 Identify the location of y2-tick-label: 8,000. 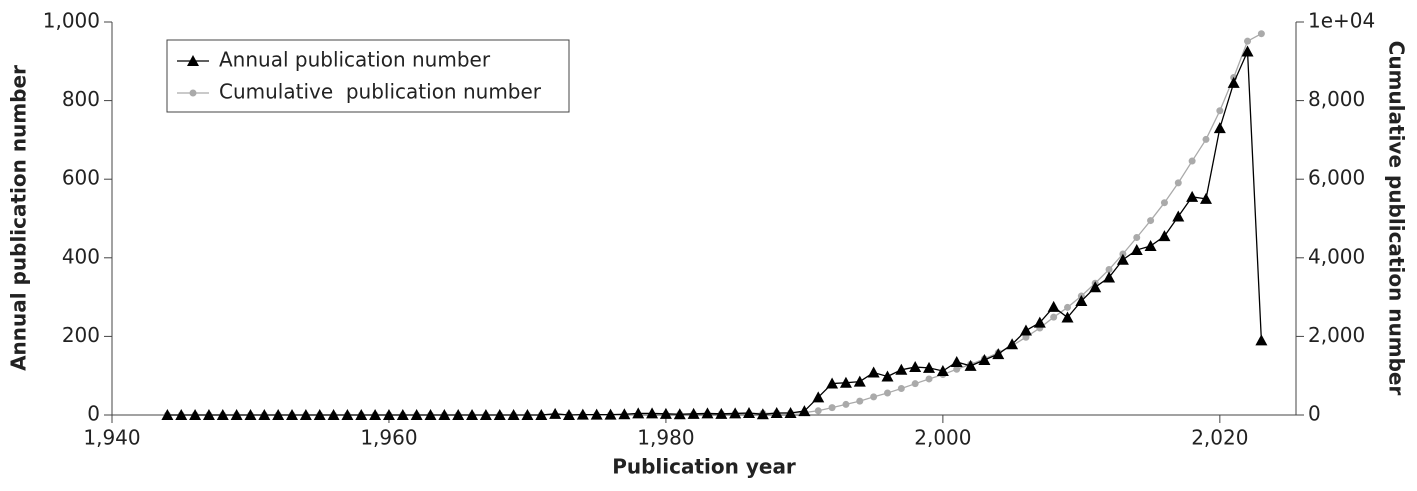
(1336, 99).